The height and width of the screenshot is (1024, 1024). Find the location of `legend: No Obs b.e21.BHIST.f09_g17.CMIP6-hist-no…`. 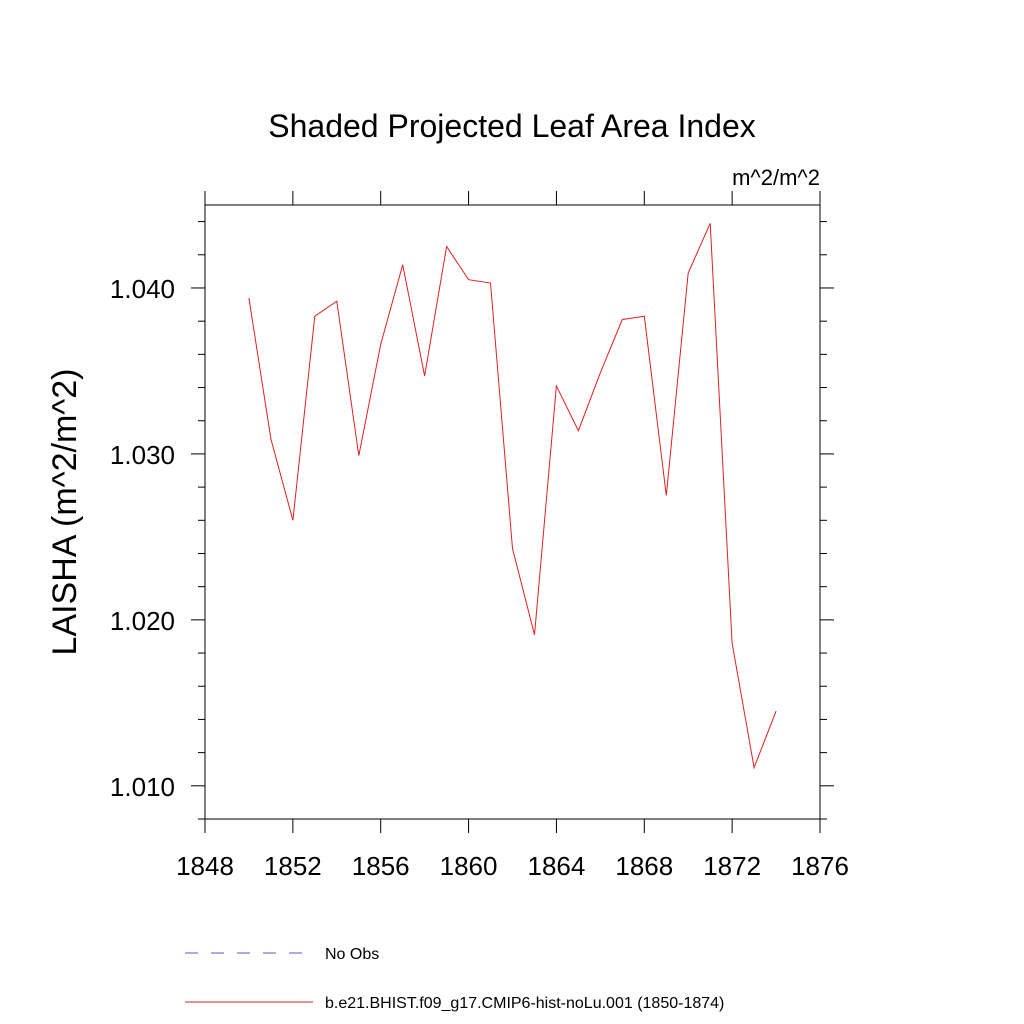

legend: No Obs b.e21.BHIST.f09_g17.CMIP6-hist-no… is located at coordinates (454, 979).